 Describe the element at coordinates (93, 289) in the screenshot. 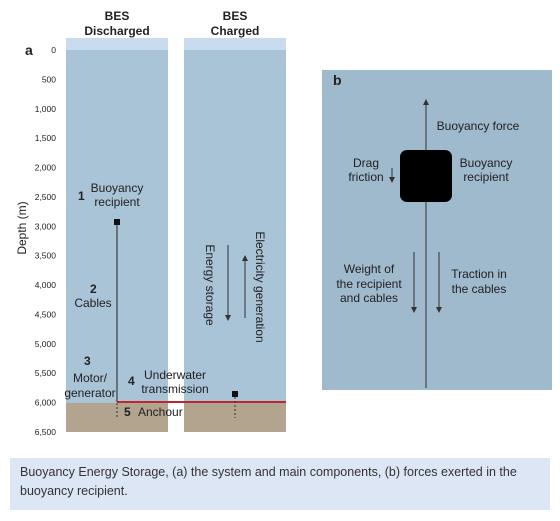

I see `number: 2` at that location.